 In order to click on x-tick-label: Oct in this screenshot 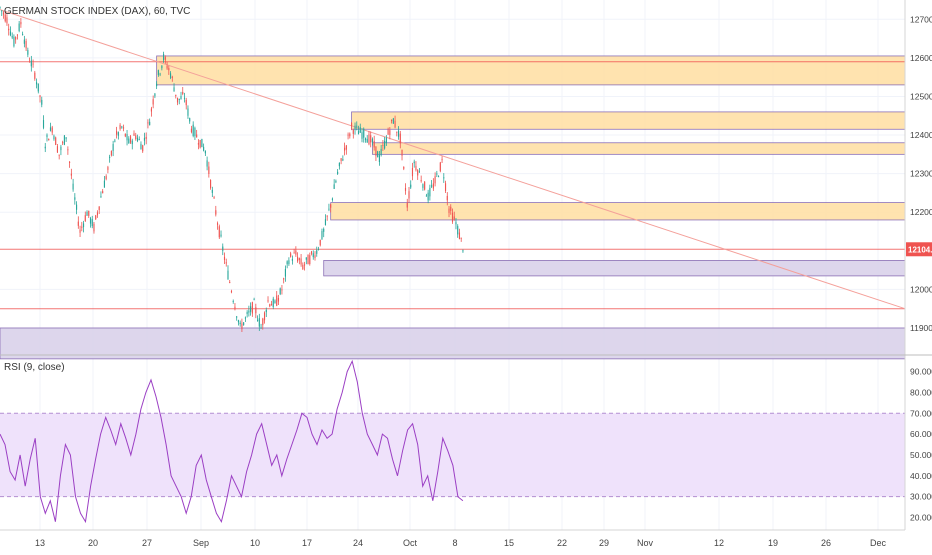, I will do `click(410, 543)`.